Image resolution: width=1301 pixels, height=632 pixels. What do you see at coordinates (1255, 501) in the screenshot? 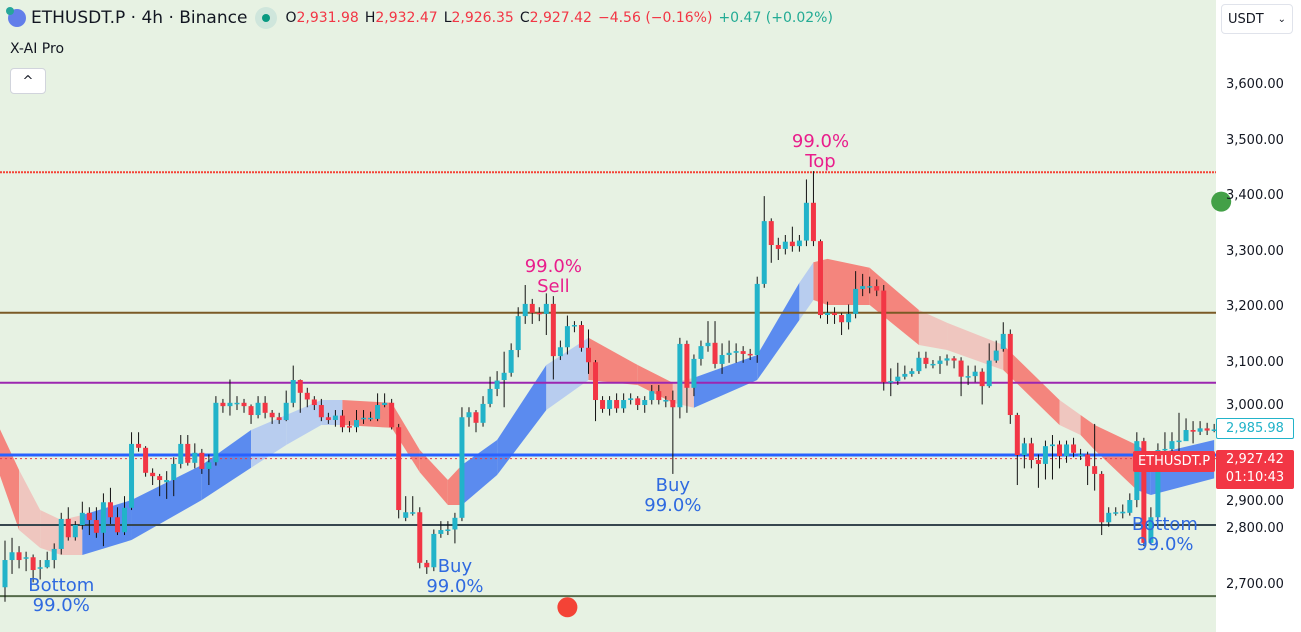
I see `y-tick-label: 2,900.00` at bounding box center [1255, 501].